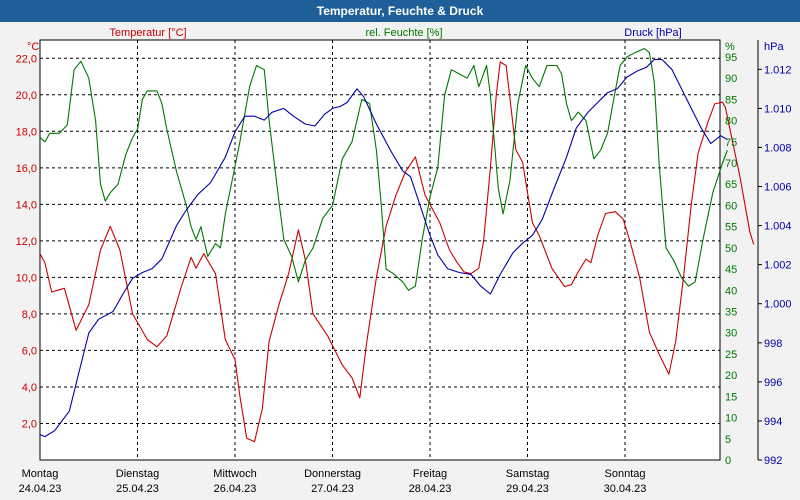 This screenshot has width=800, height=500. Describe the element at coordinates (731, 376) in the screenshot. I see `humidity-tick-label: 20` at that location.